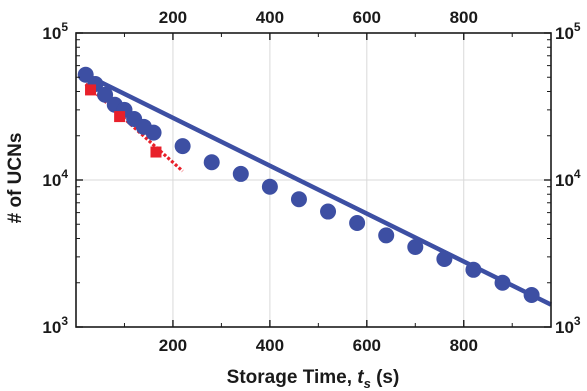 This screenshot has width=587, height=391. What do you see at coordinates (270, 17) in the screenshot?
I see `x-tick-label-top: 400` at bounding box center [270, 17].